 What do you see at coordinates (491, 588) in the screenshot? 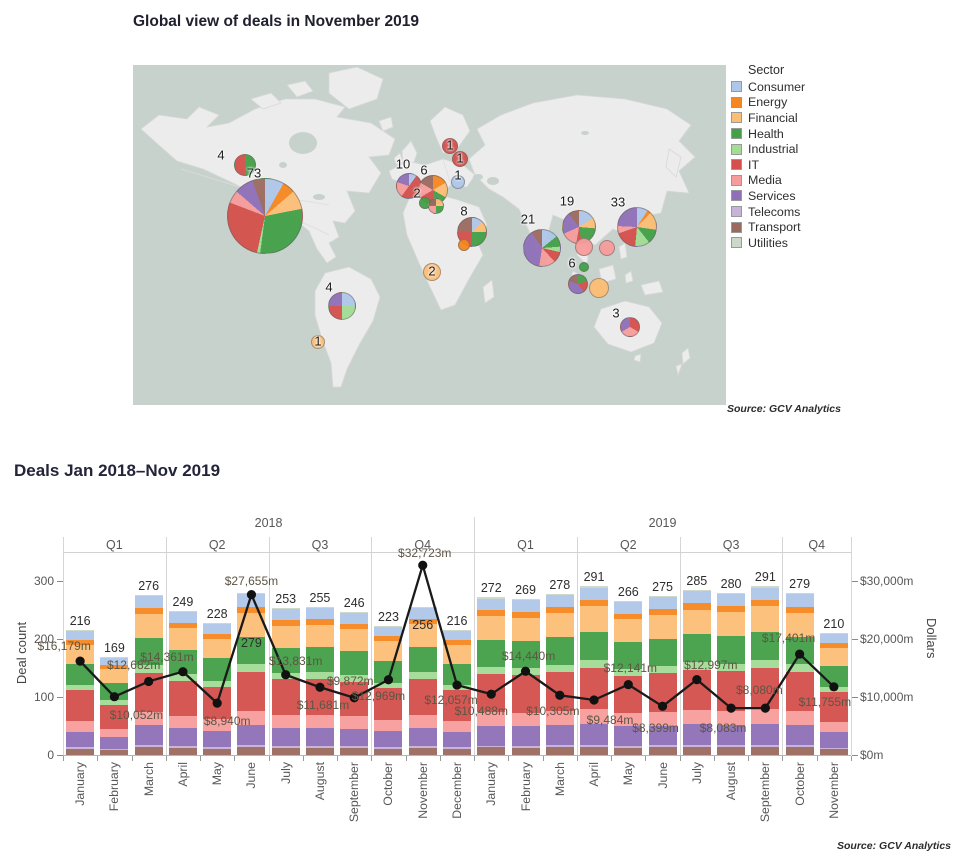
I see `bar-count-label: 272` at bounding box center [491, 588].